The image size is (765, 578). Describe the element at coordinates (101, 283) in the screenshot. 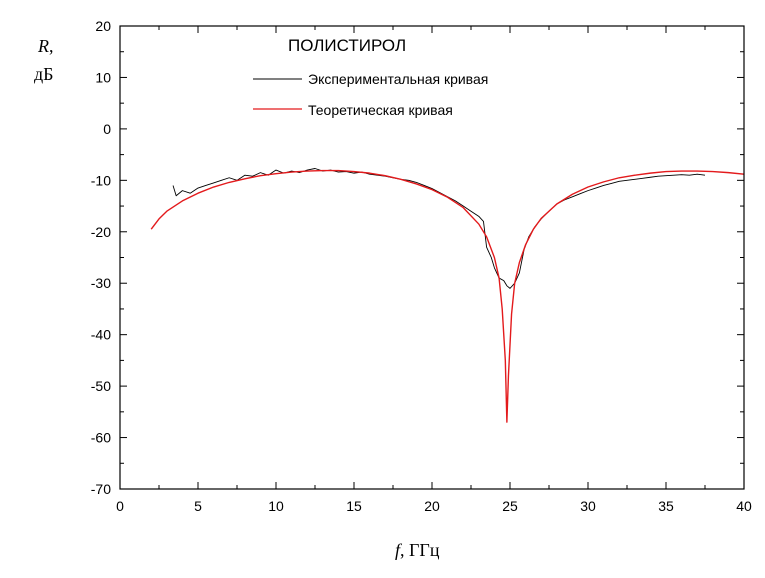

I see `y-tick-label: -30` at that location.